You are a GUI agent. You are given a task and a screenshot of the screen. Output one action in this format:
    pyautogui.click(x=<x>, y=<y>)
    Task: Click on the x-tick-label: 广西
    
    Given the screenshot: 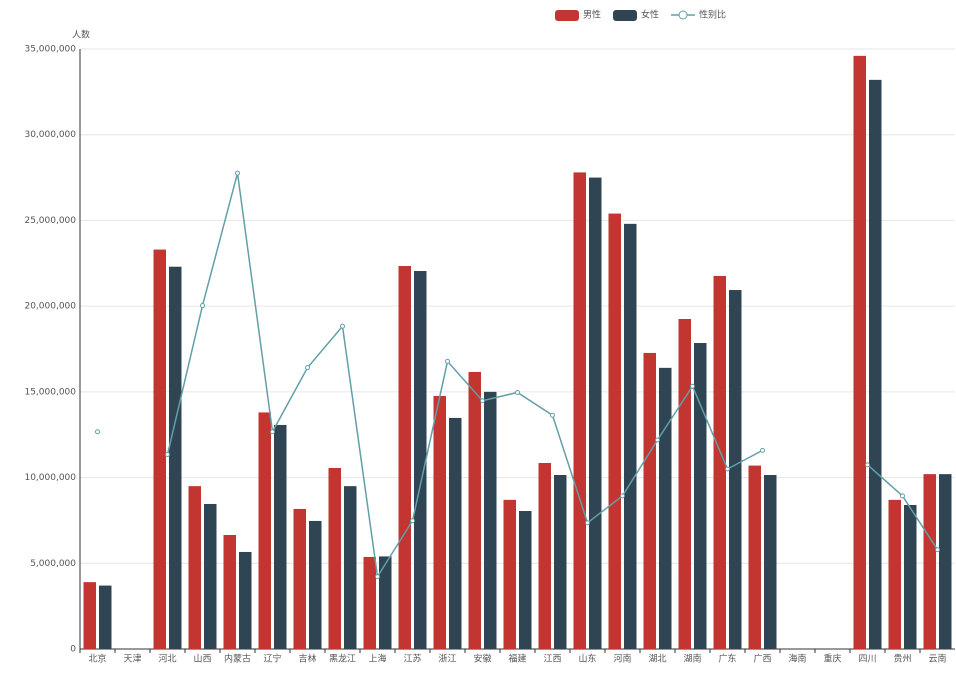 What is the action you would take?
    pyautogui.click(x=762, y=659)
    